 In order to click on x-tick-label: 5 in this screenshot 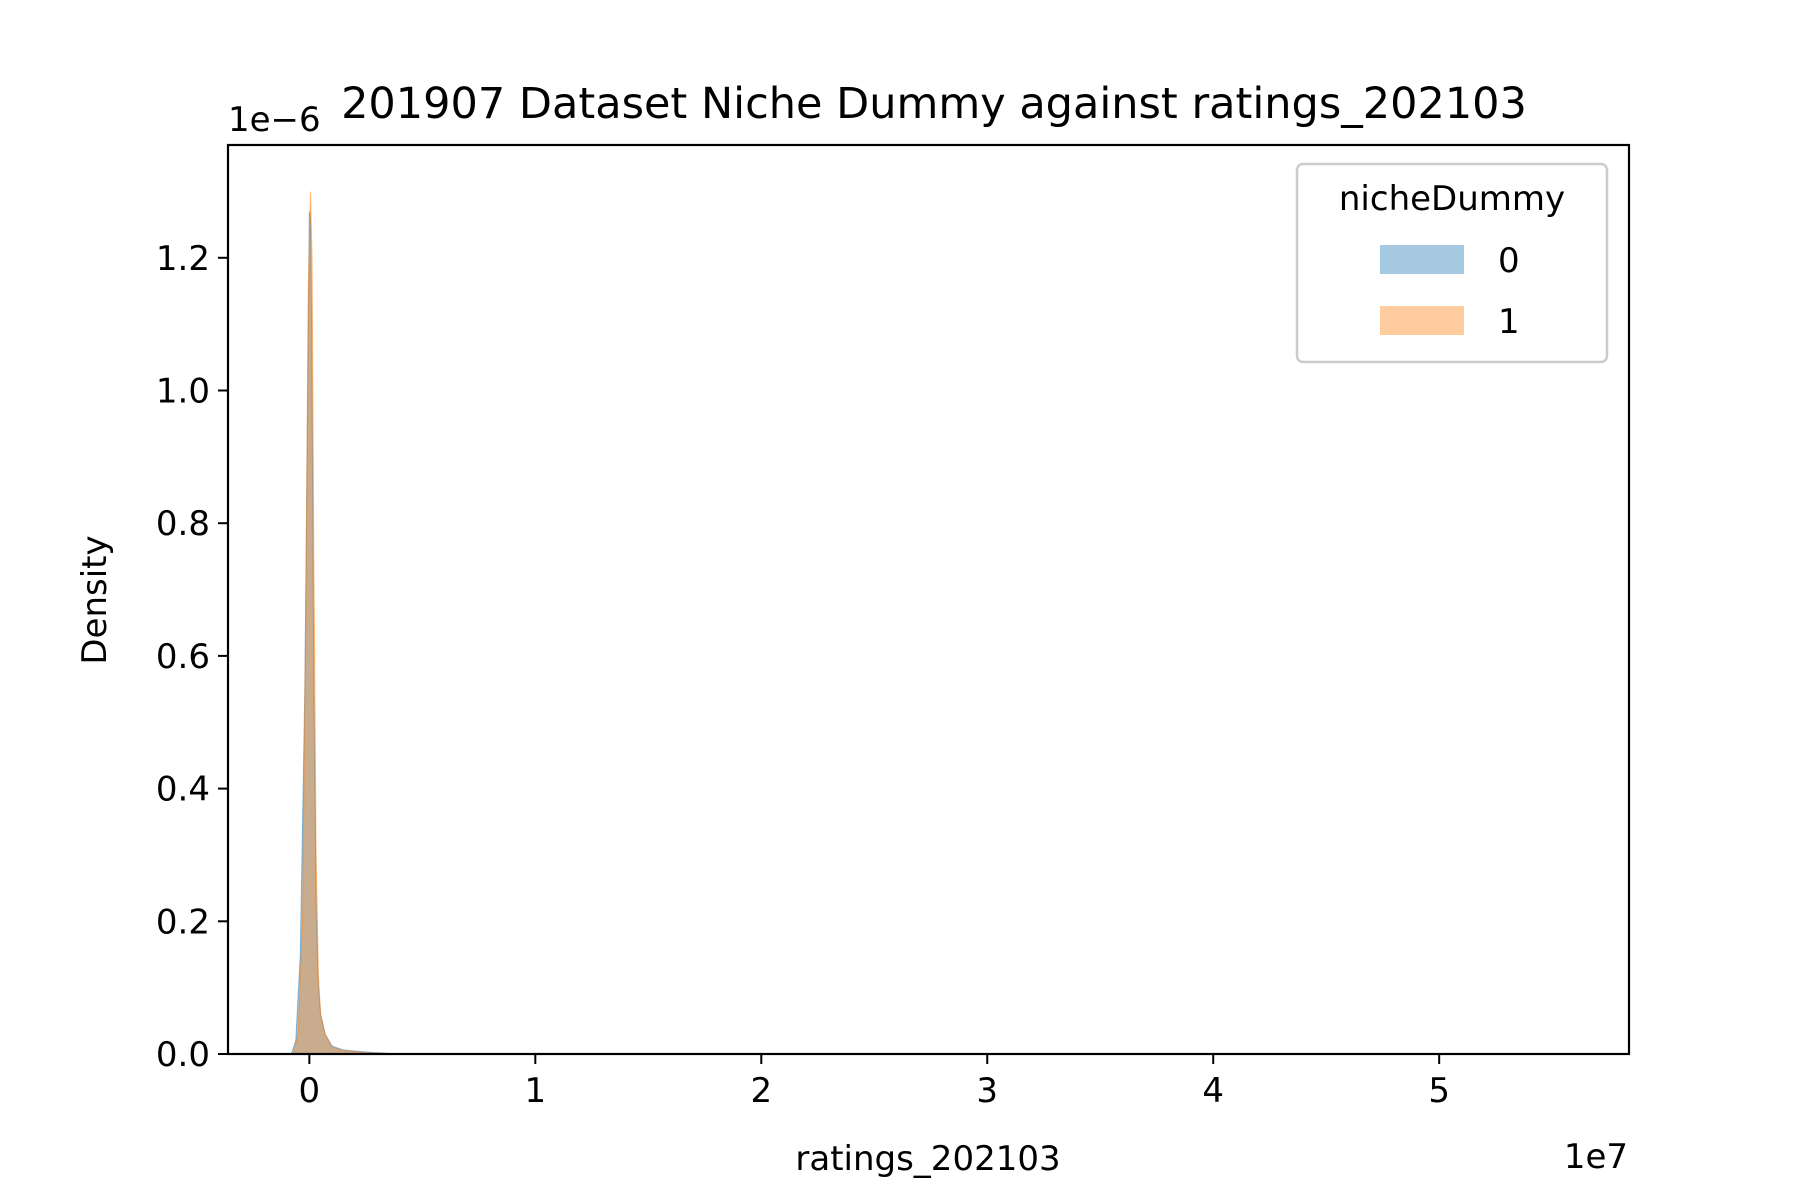, I will do `click(1439, 1091)`.